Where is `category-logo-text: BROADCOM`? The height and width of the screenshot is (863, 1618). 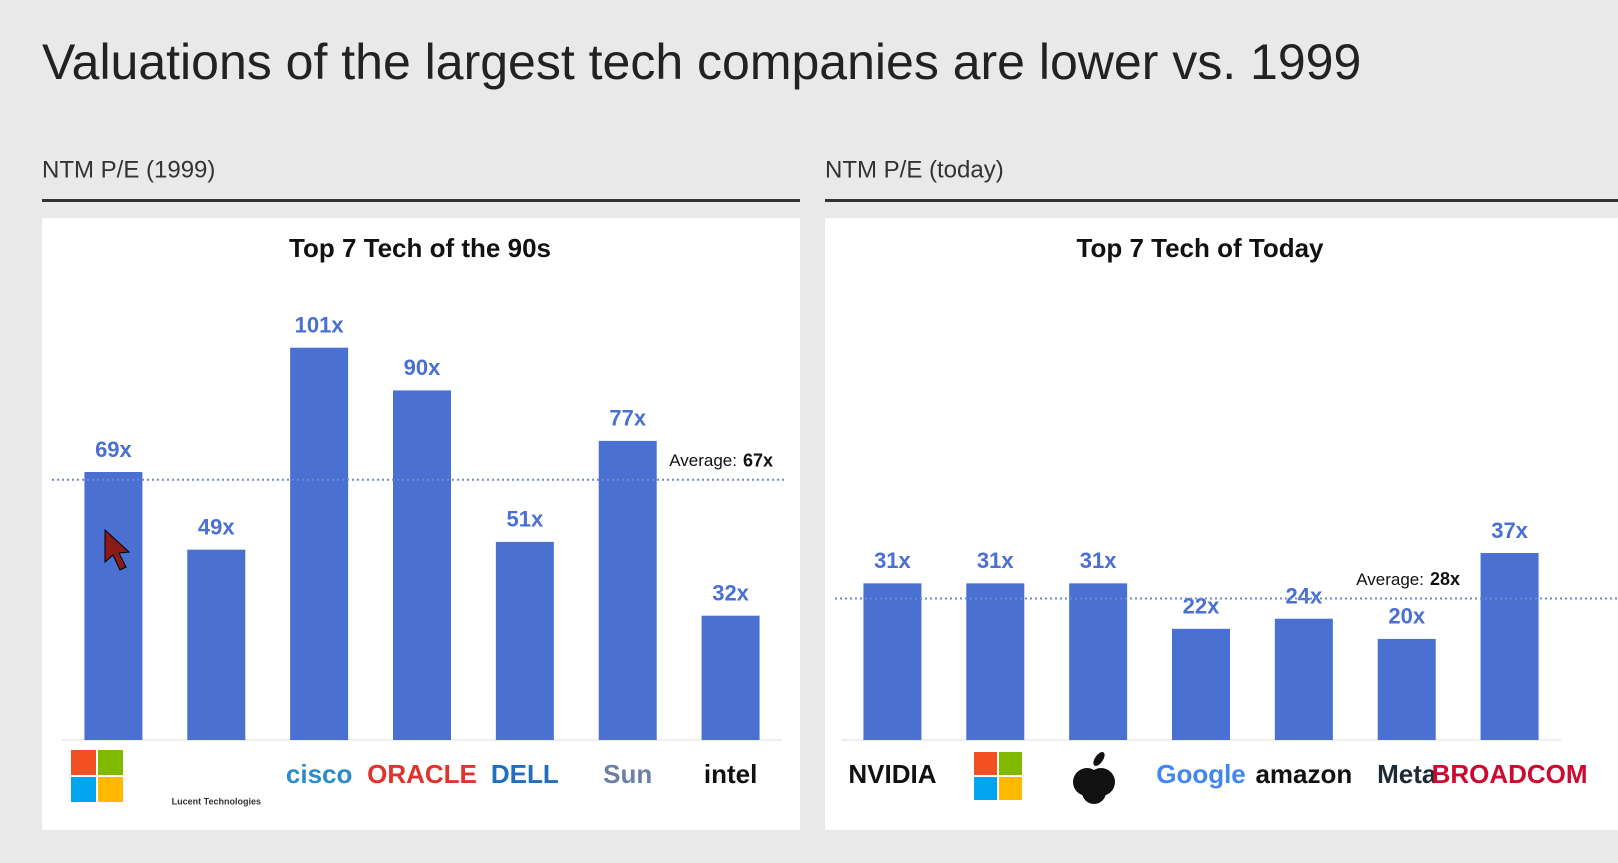 category-logo-text: BROADCOM is located at coordinates (1510, 774).